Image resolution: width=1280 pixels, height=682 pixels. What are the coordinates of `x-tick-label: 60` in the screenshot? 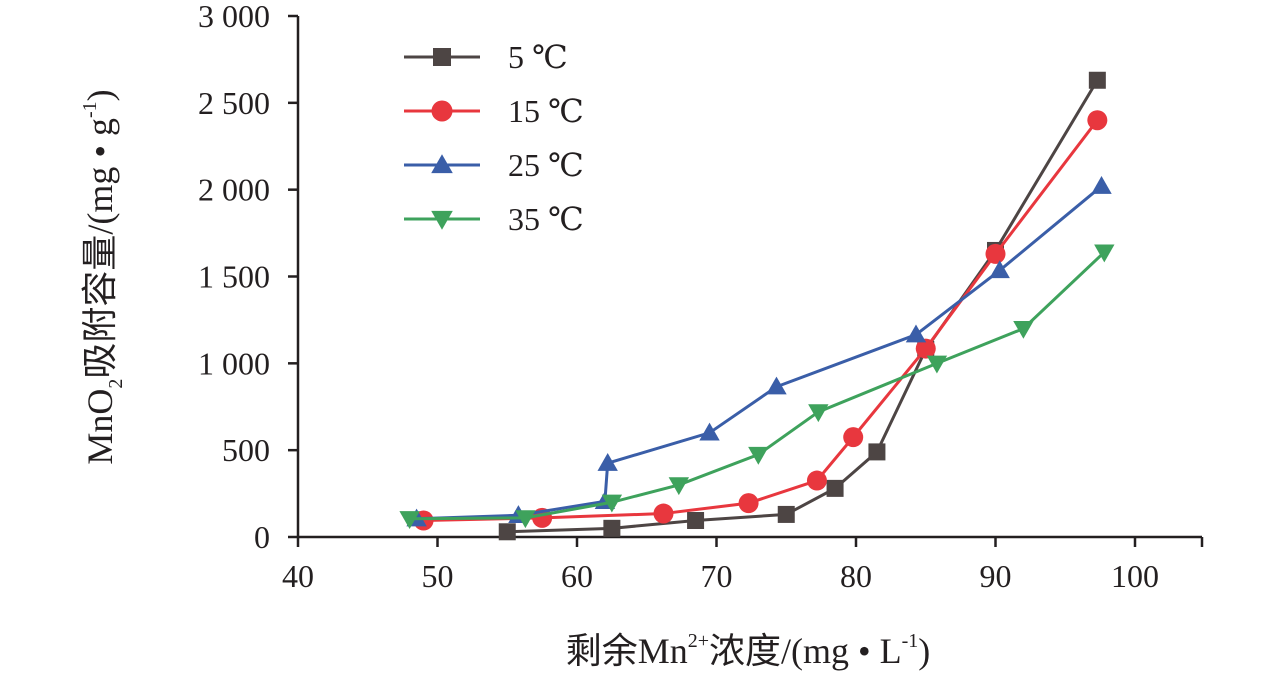 It's located at (577, 576).